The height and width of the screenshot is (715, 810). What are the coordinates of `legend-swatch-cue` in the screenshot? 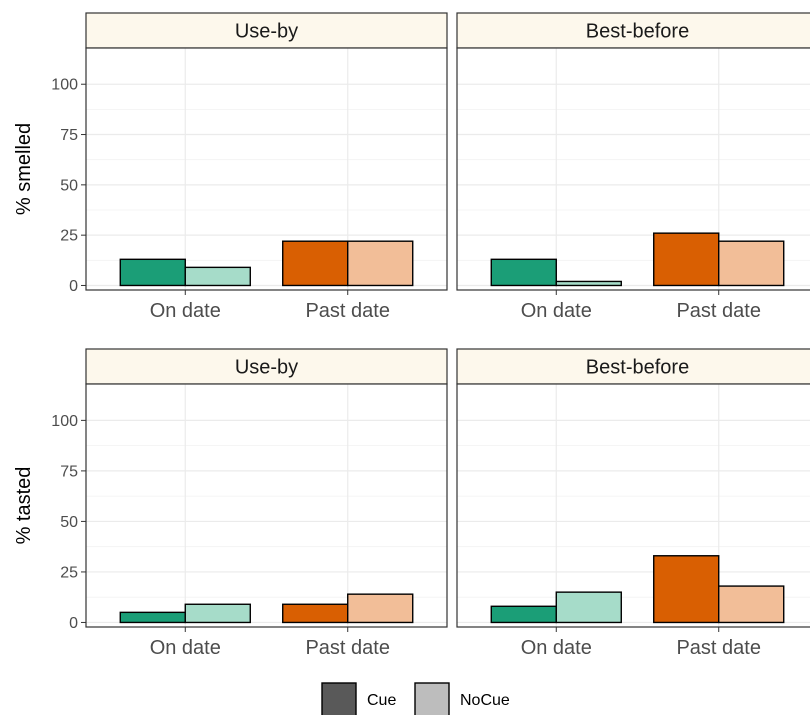 It's located at (339, 698).